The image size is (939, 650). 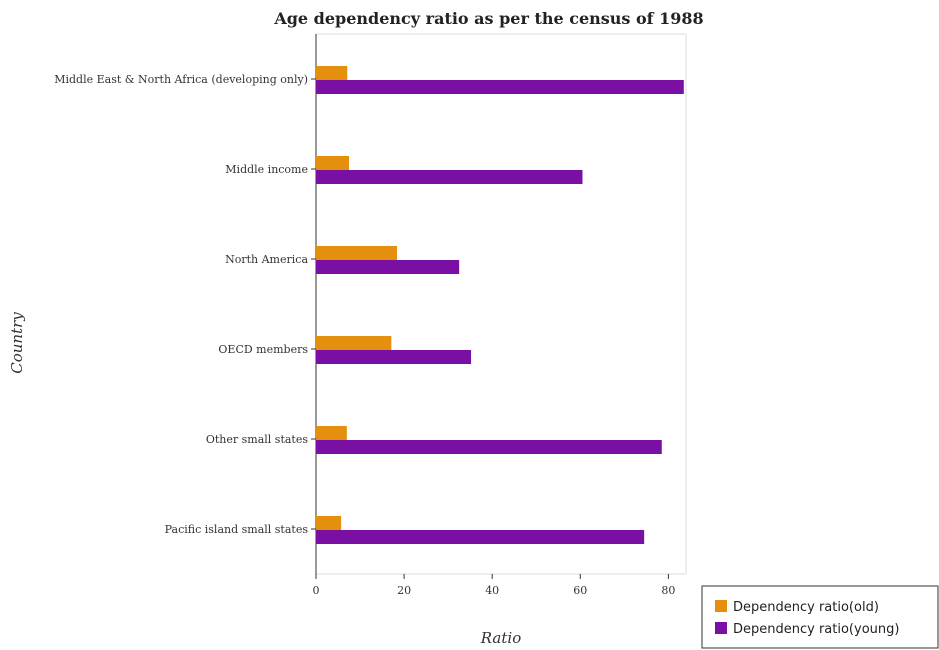 What do you see at coordinates (263, 349) in the screenshot?
I see `y-tick-label: OECD members` at bounding box center [263, 349].